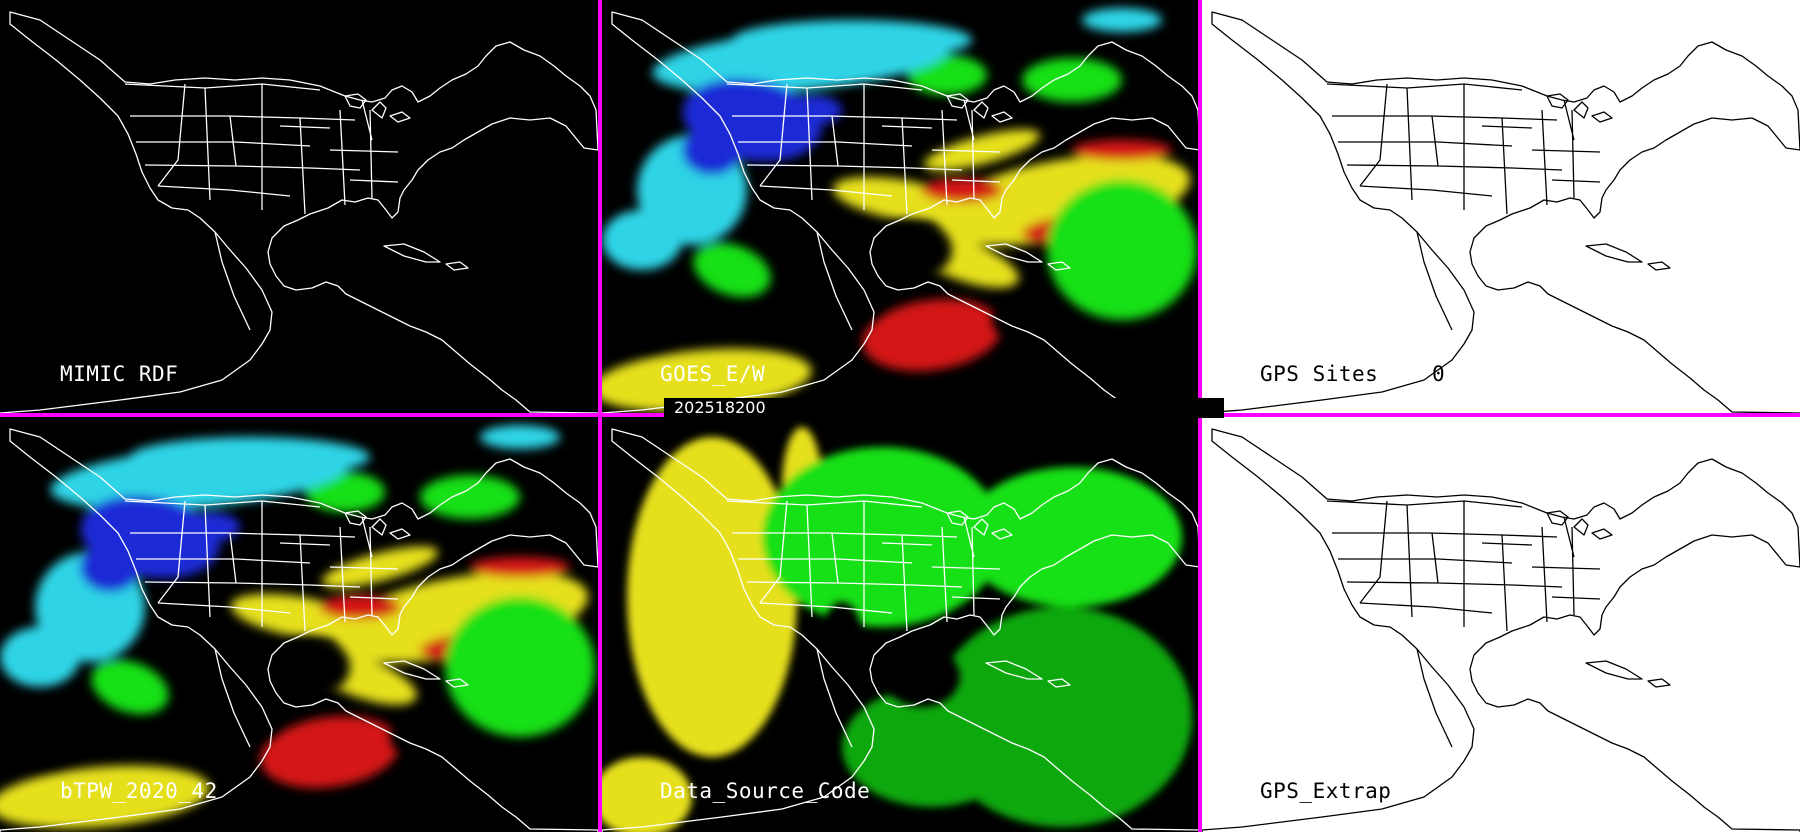 This screenshot has height=832, width=1800. What do you see at coordinates (119, 374) in the screenshot?
I see `panel-label-mimic: MIMIC RDF` at bounding box center [119, 374].